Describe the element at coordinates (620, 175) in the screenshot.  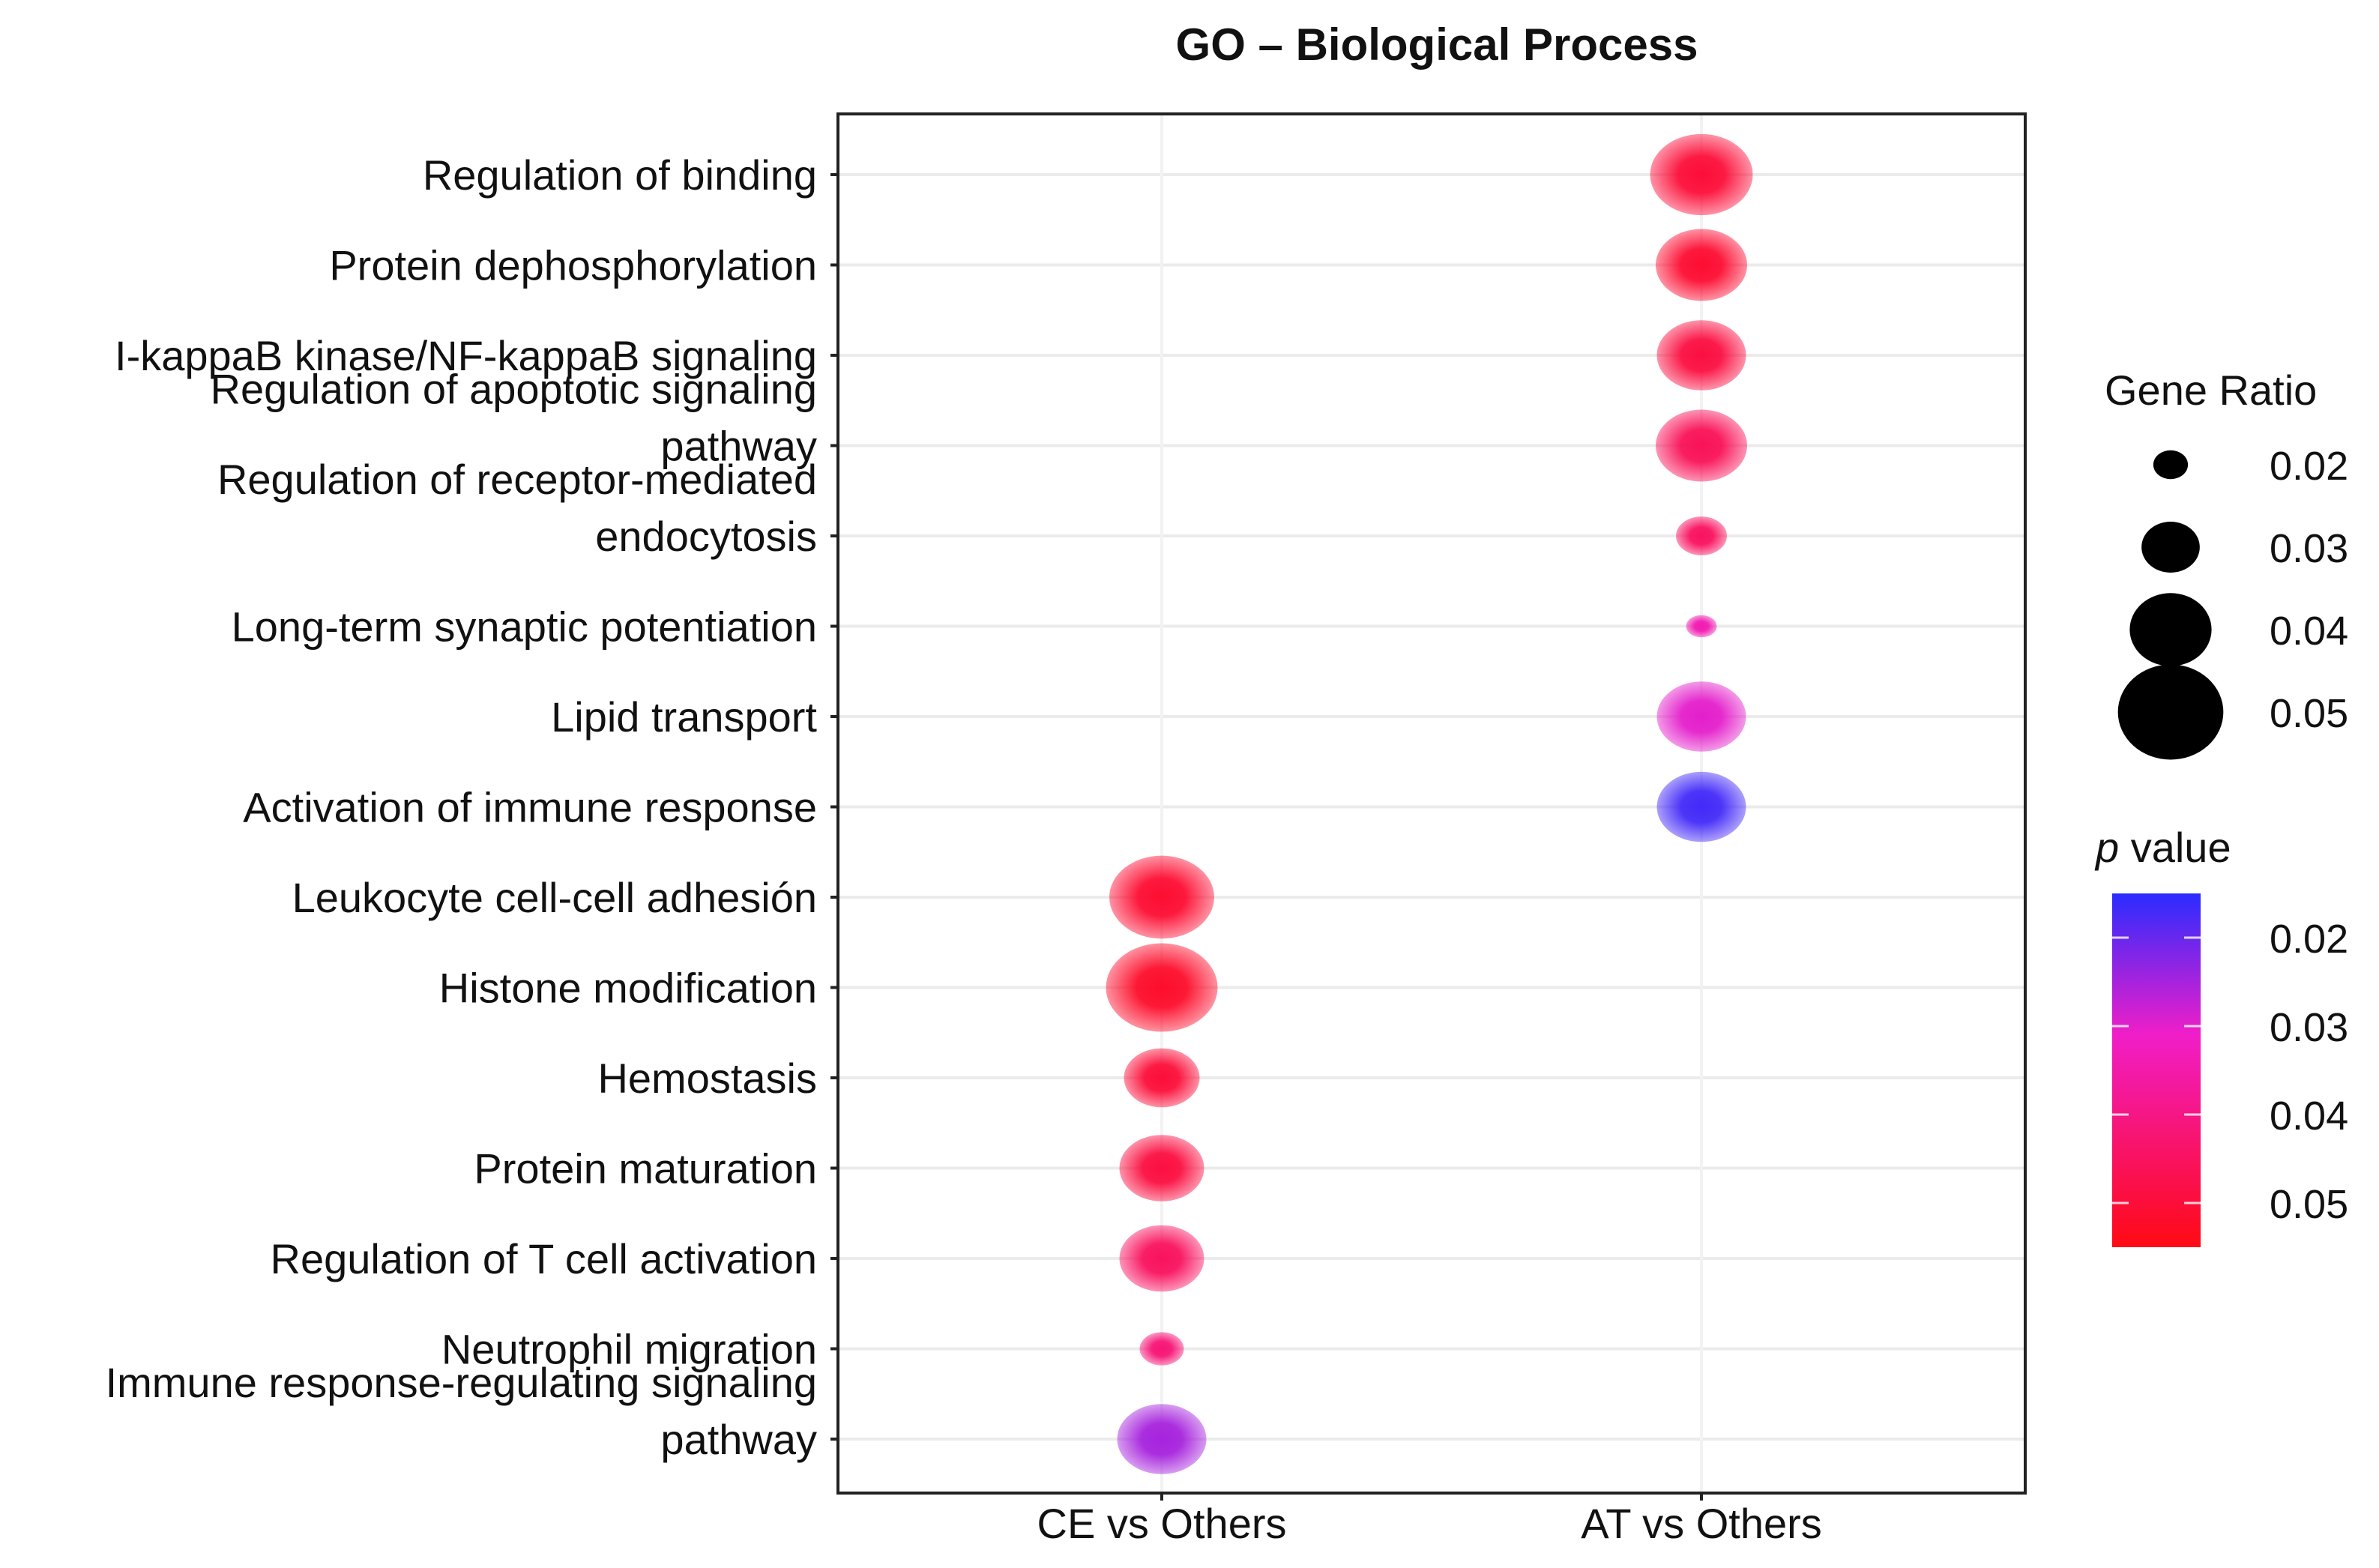
I see `y-tick-label: Regulation of binding` at that location.